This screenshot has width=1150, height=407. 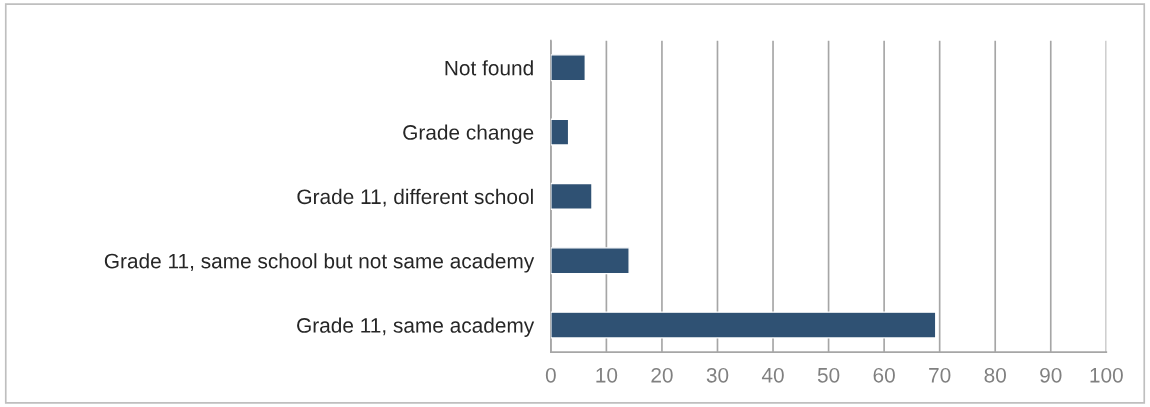 I want to click on x-tick-label: 40, so click(x=772, y=375).